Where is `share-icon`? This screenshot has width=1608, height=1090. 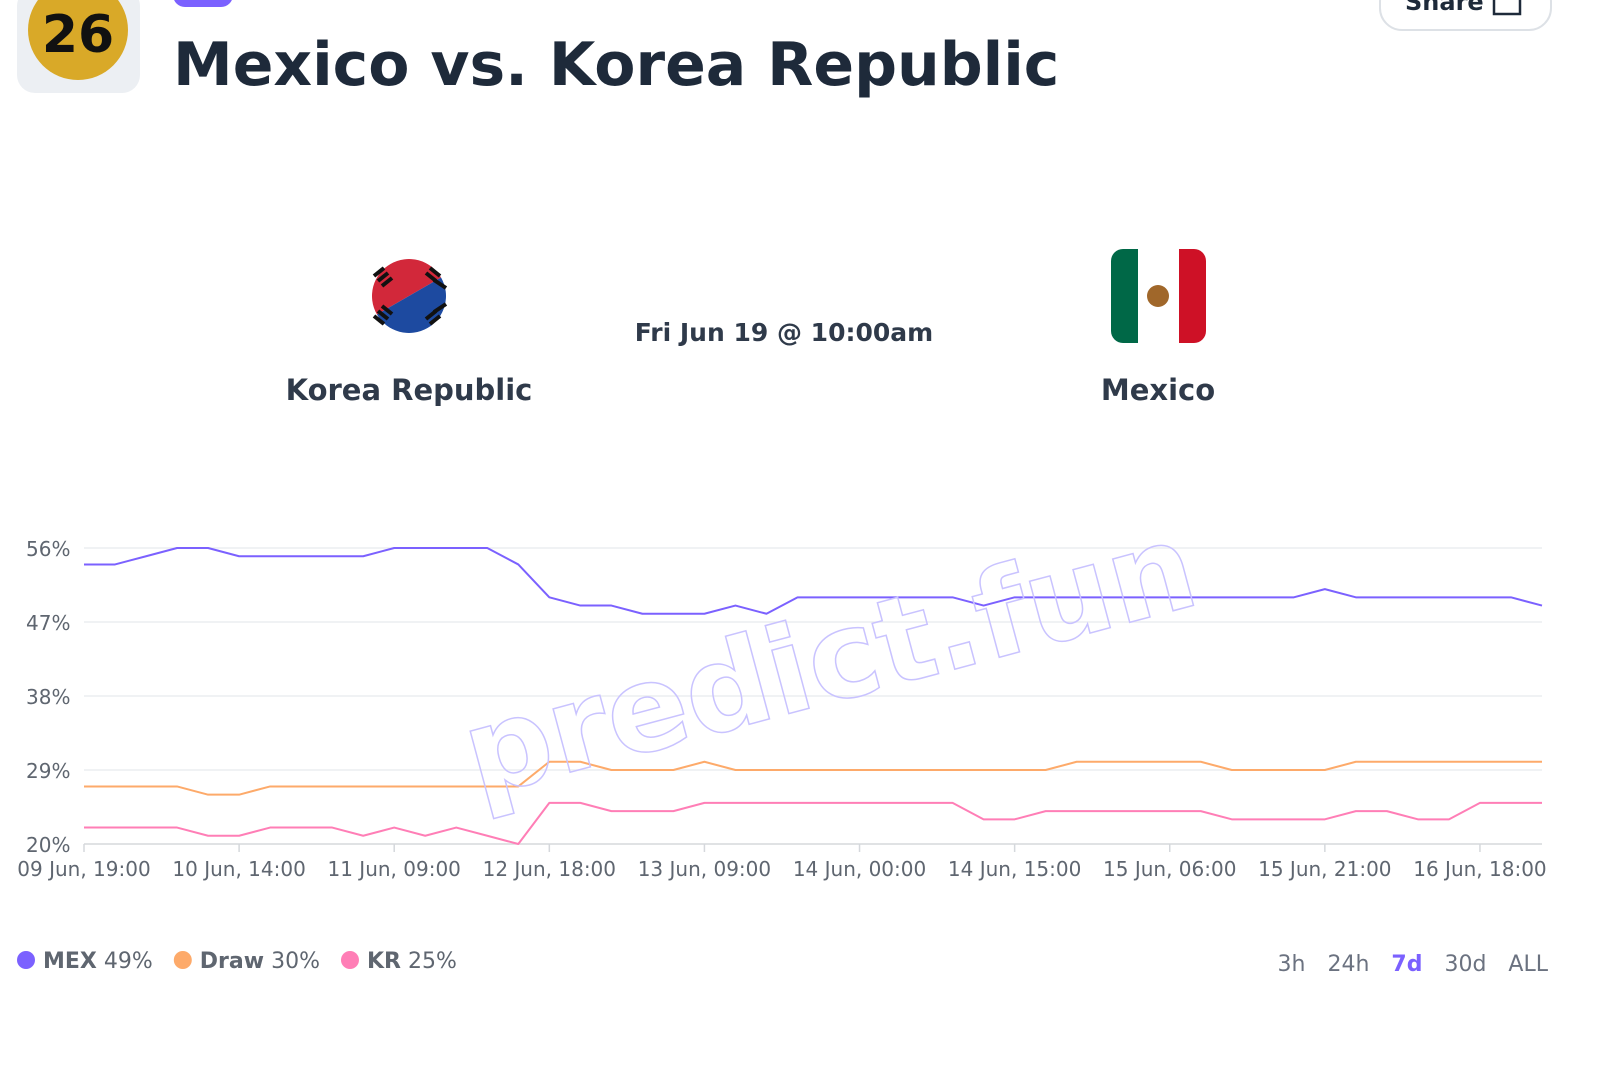
share-icon is located at coordinates (1507, 8).